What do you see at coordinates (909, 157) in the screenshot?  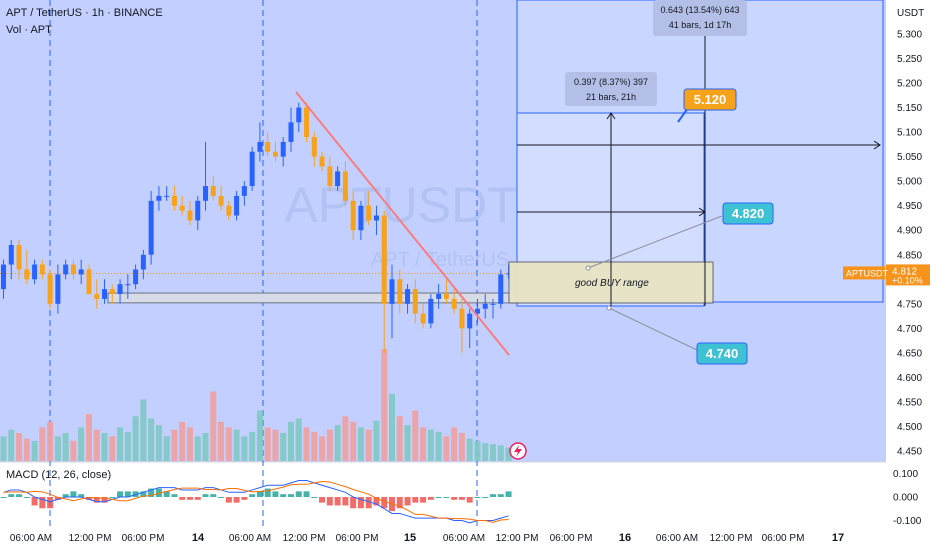 I see `price-tick-label: 5.050` at bounding box center [909, 157].